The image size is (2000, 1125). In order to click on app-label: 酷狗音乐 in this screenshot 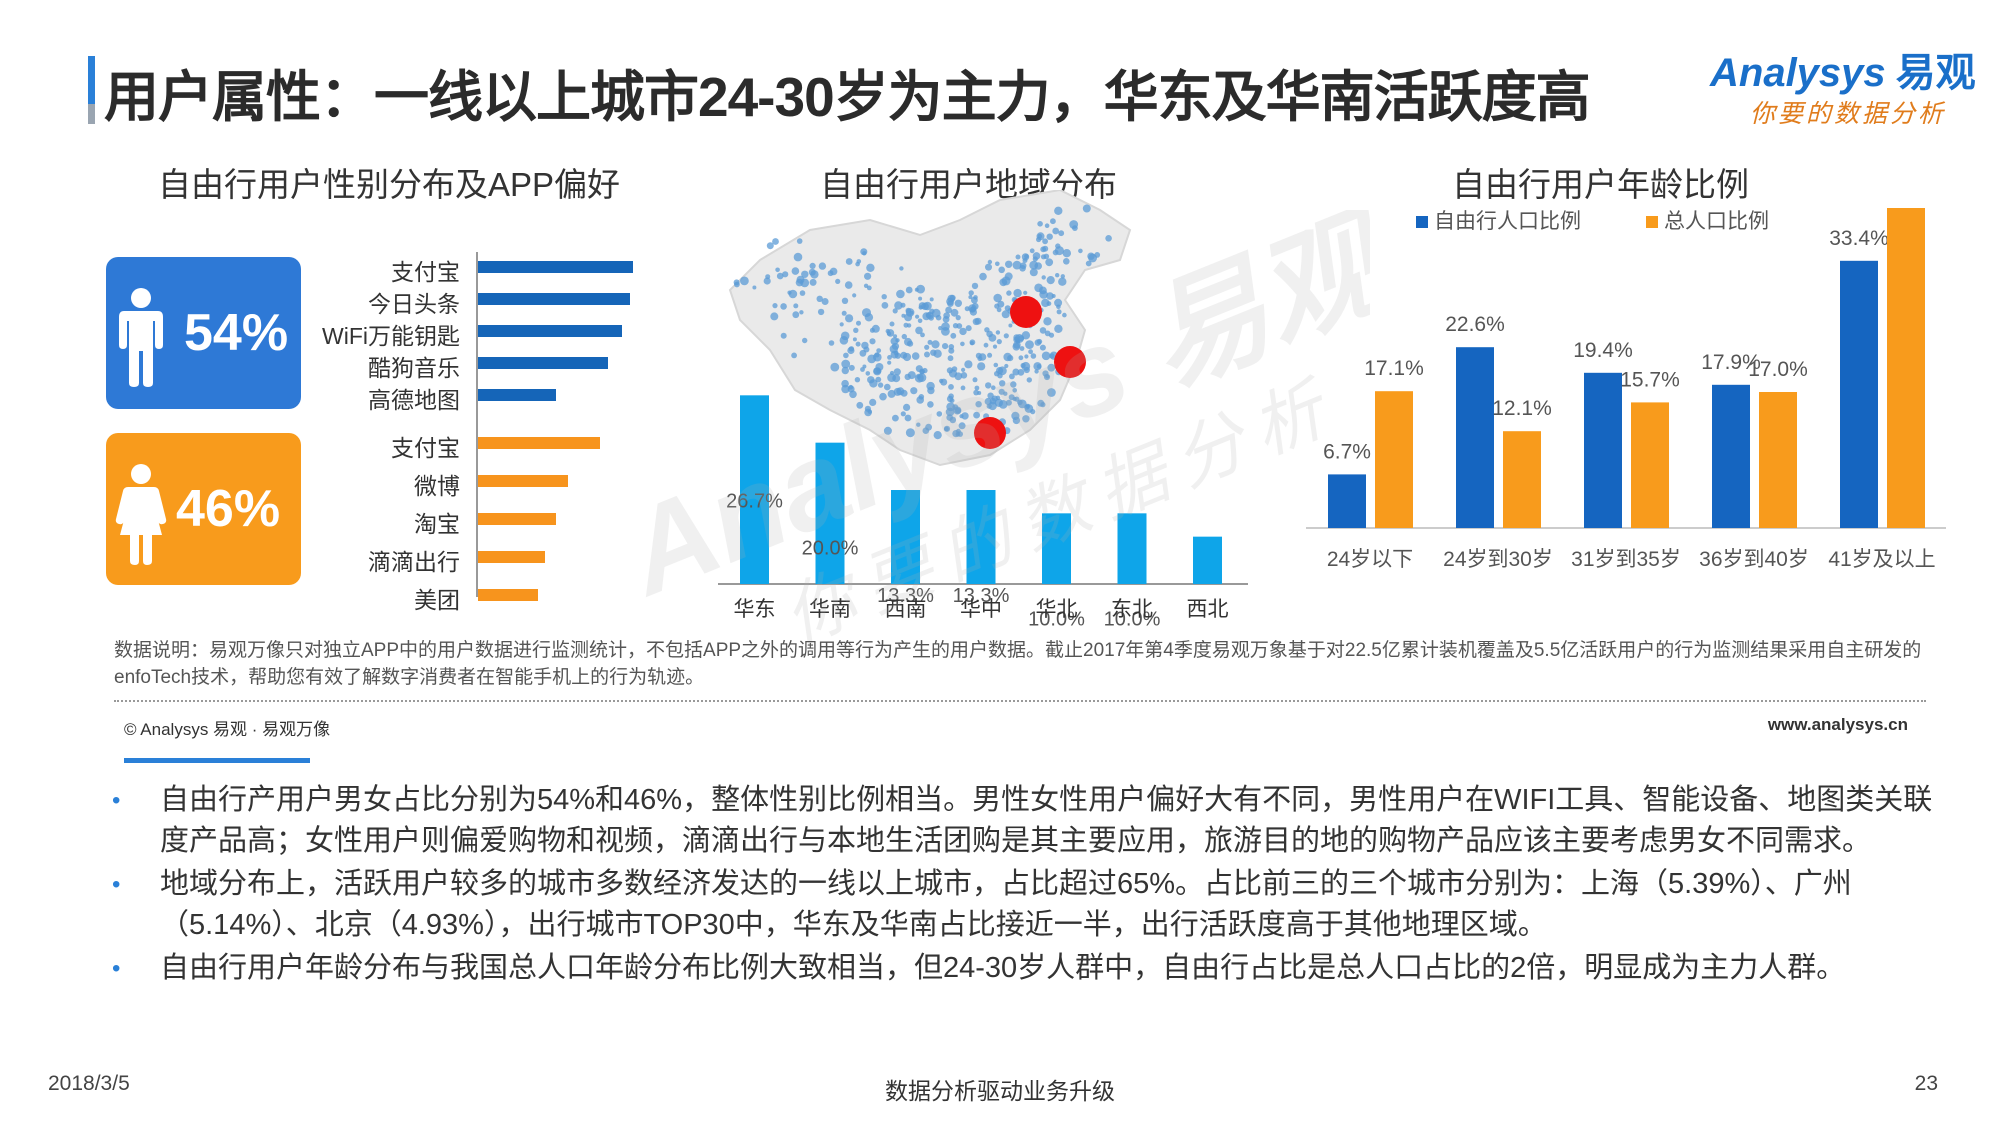, I will do `click(414, 368)`.